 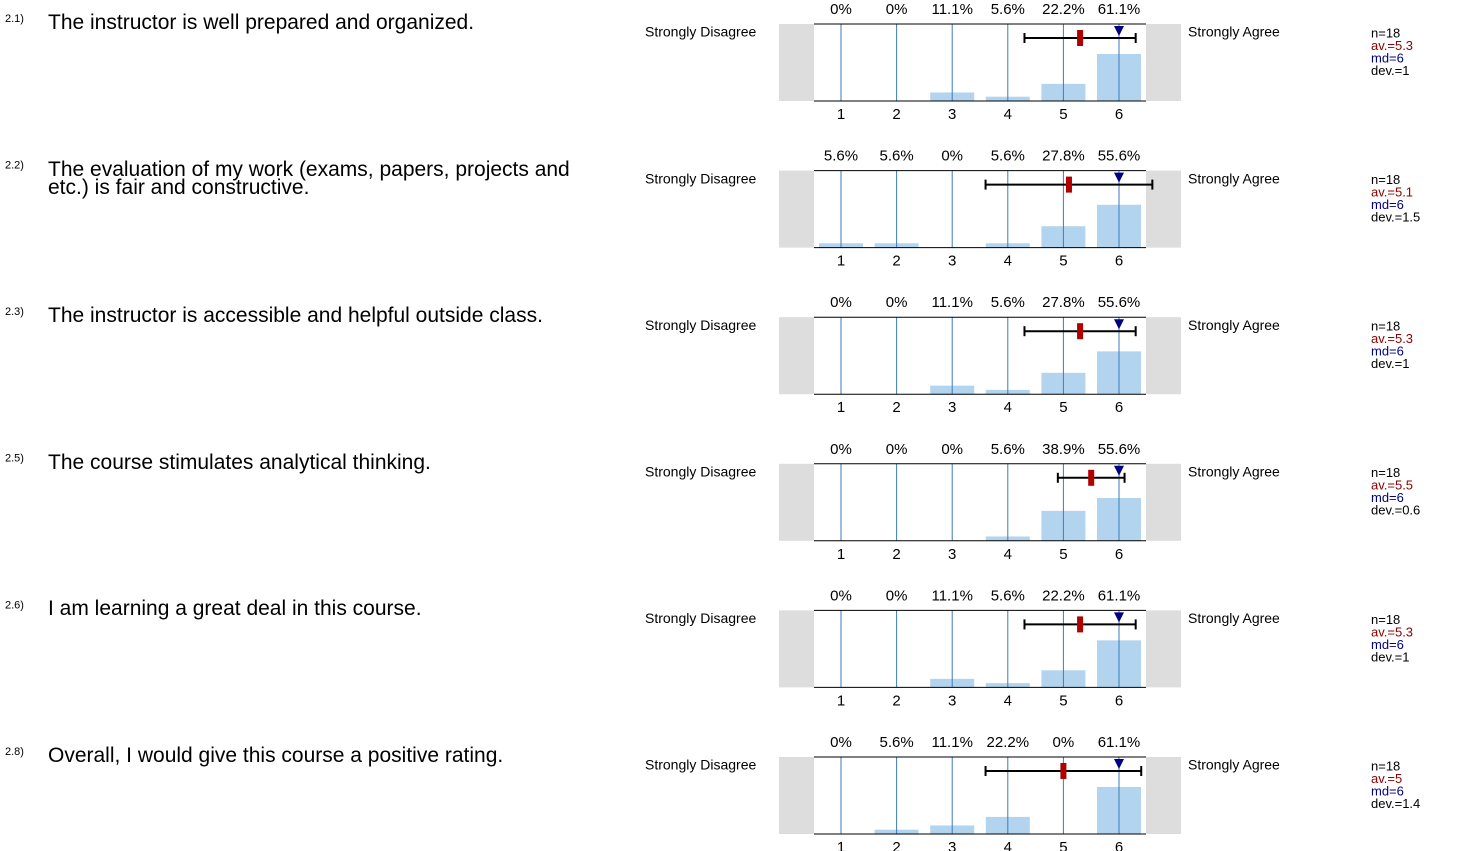 I want to click on question-number: 2.3), so click(x=14, y=312).